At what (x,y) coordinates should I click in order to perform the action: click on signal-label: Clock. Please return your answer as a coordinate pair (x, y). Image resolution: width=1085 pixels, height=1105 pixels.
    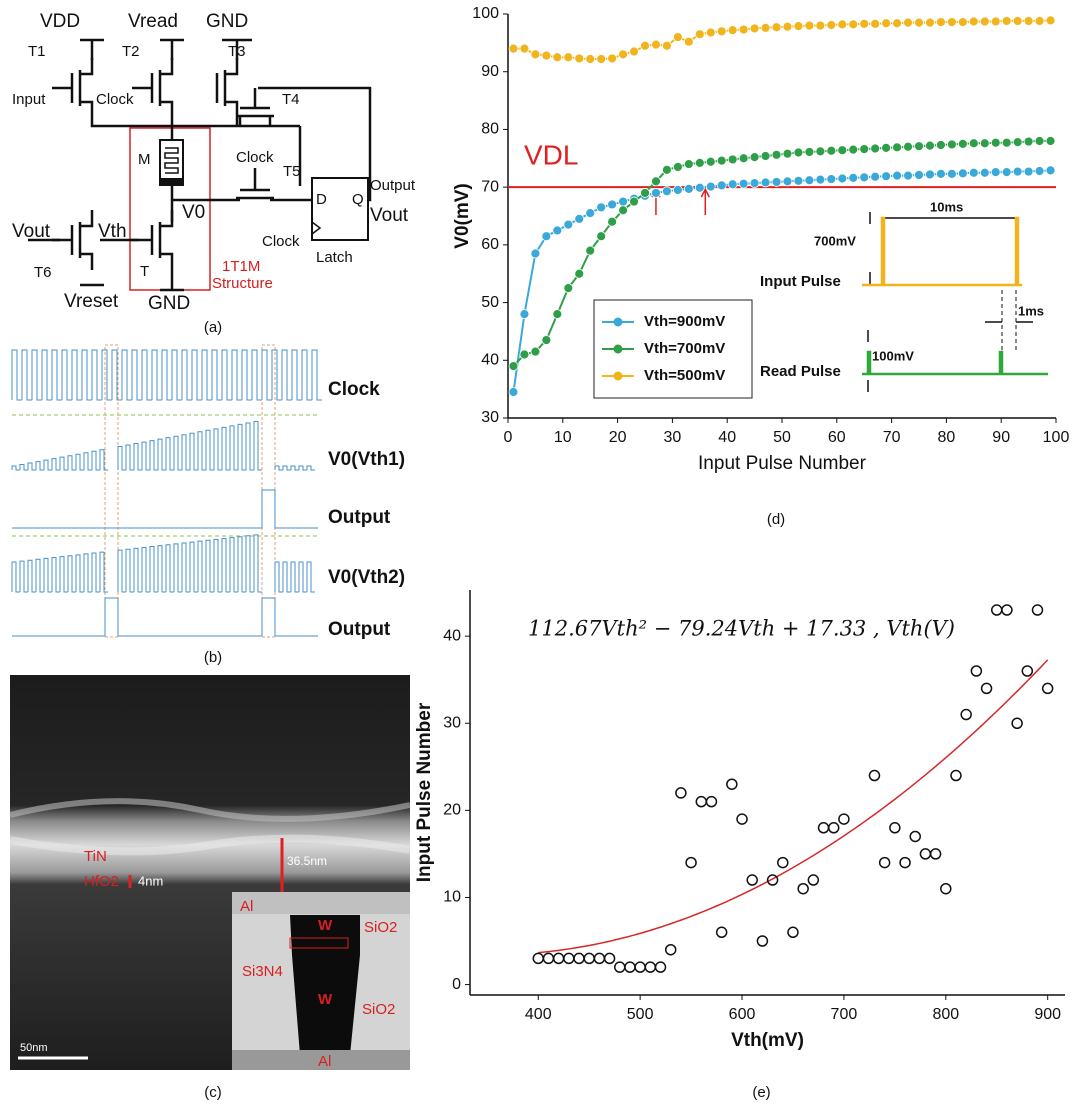
    Looking at the image, I should click on (354, 389).